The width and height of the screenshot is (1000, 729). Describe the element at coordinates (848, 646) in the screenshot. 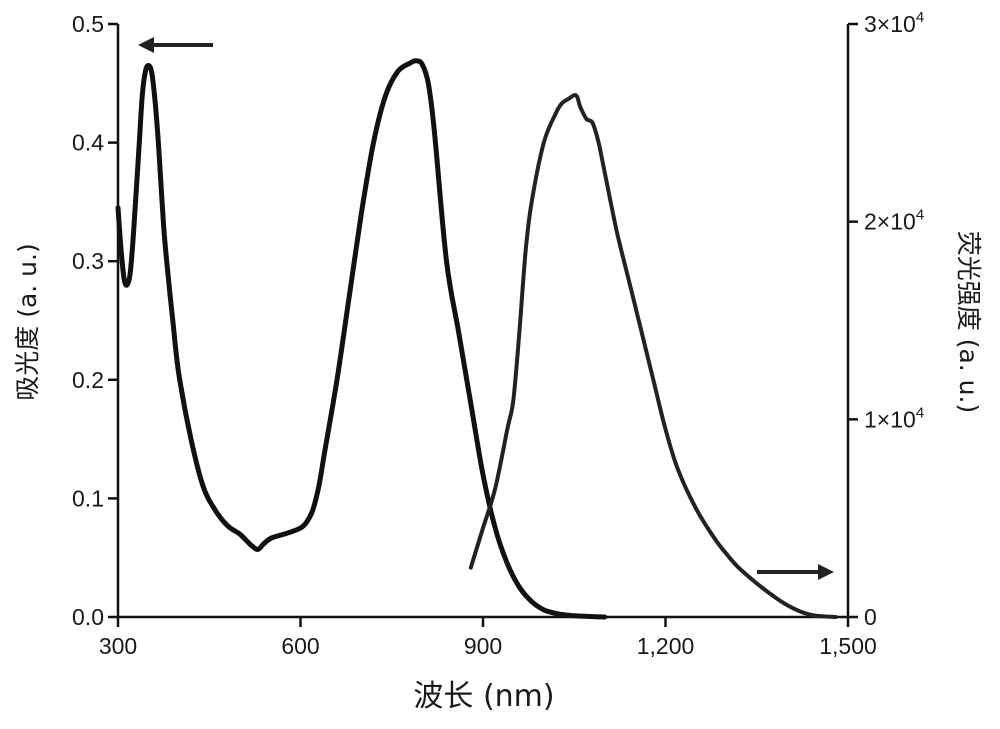

I see `x-tick-label: 1,500` at that location.